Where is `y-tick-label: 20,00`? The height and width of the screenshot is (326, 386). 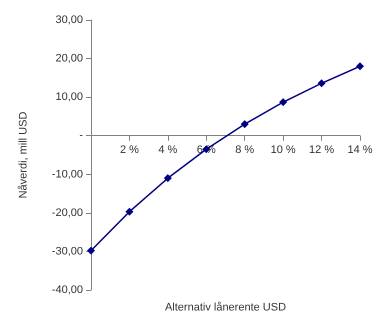
y-tick-label: 20,00 is located at coordinates (69, 58).